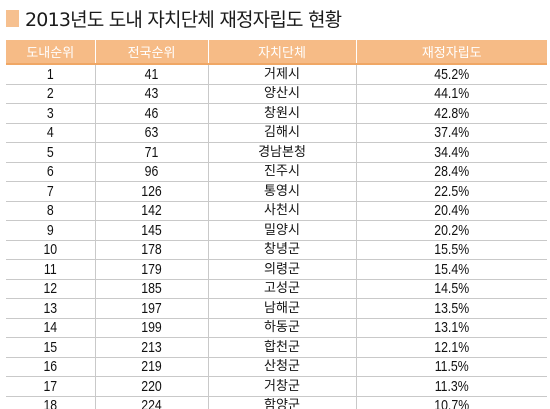 The image size is (550, 409). Describe the element at coordinates (152, 191) in the screenshot. I see `cell-national-rank: 126` at that location.